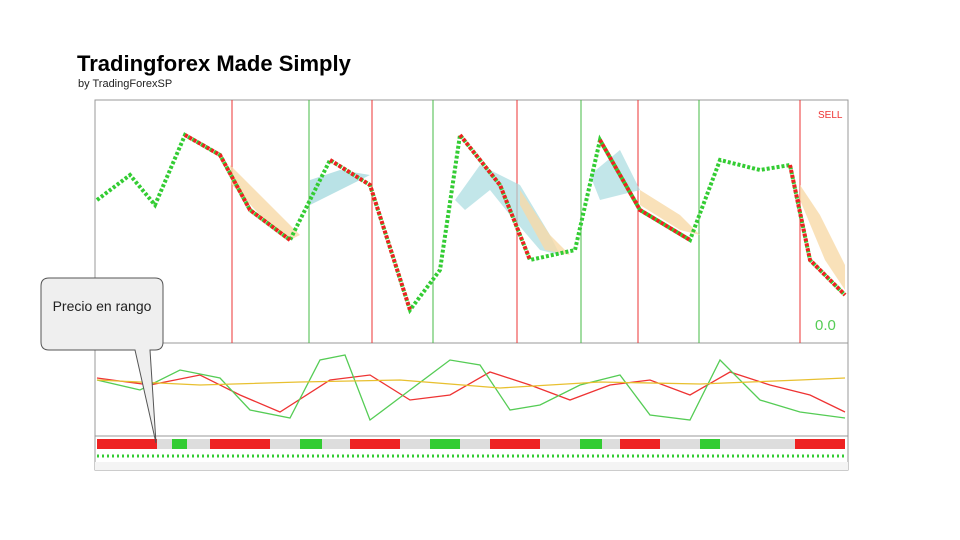 The width and height of the screenshot is (960, 540). I want to click on readout: 0.0, so click(825, 325).